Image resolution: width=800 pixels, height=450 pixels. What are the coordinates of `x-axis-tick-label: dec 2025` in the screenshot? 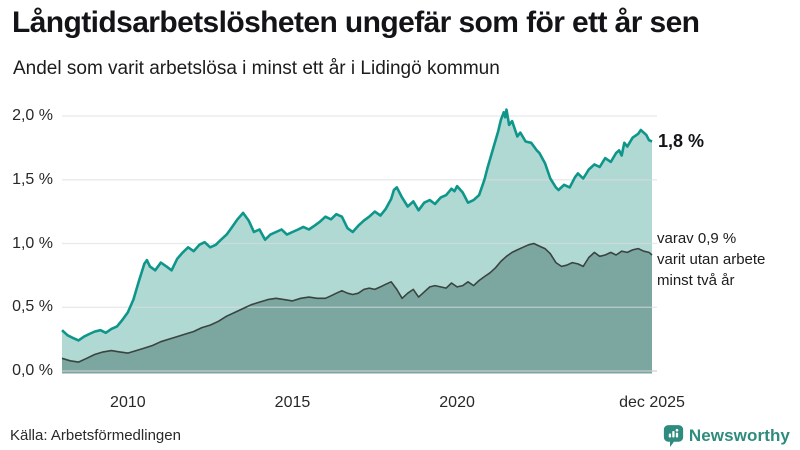 It's located at (652, 402).